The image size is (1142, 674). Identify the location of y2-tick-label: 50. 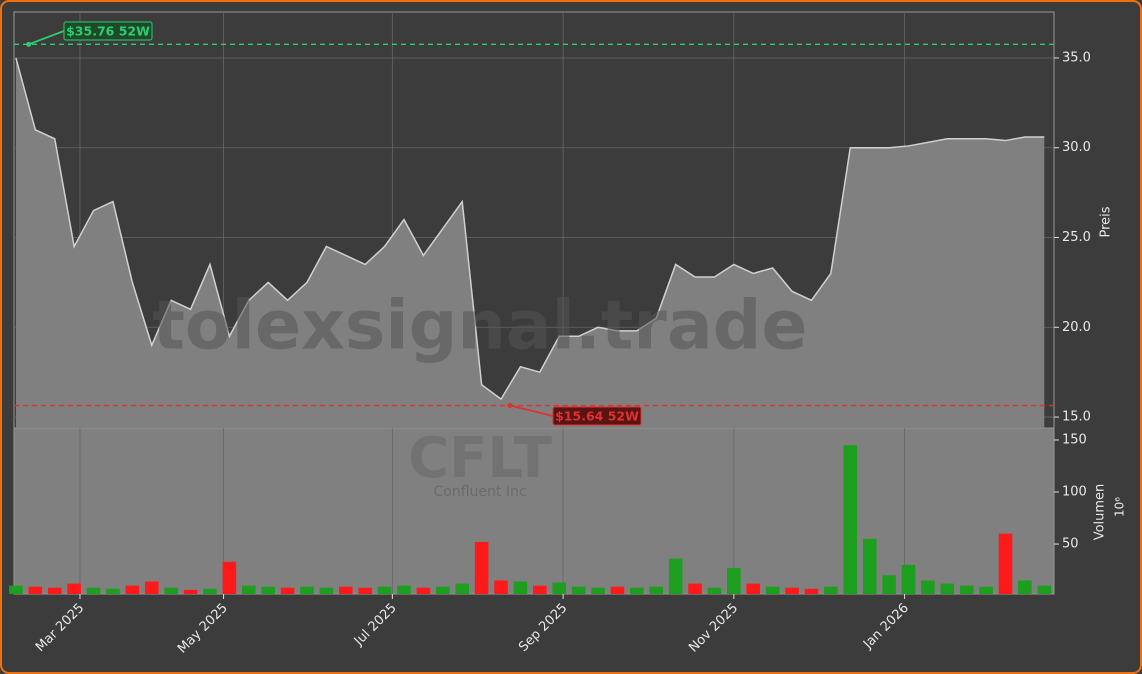
(1070, 544).